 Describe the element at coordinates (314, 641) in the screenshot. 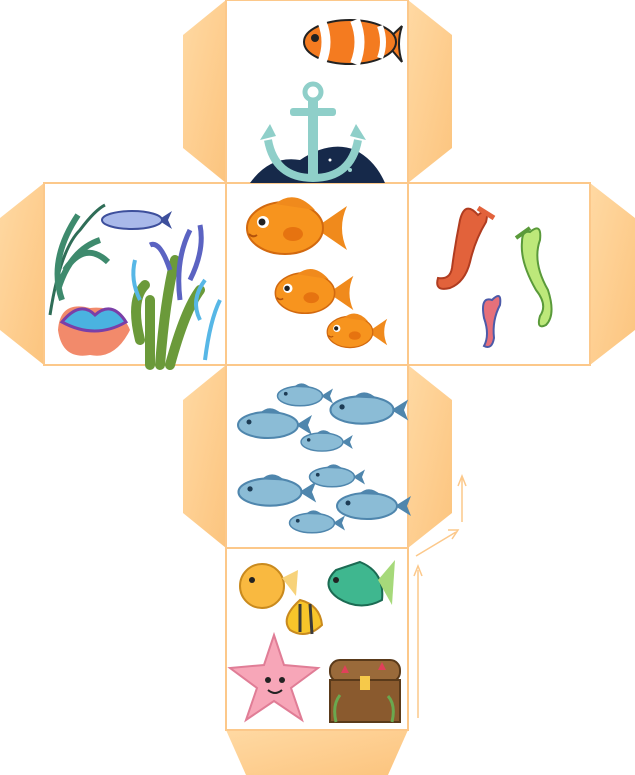

I see `sea-friends` at that location.